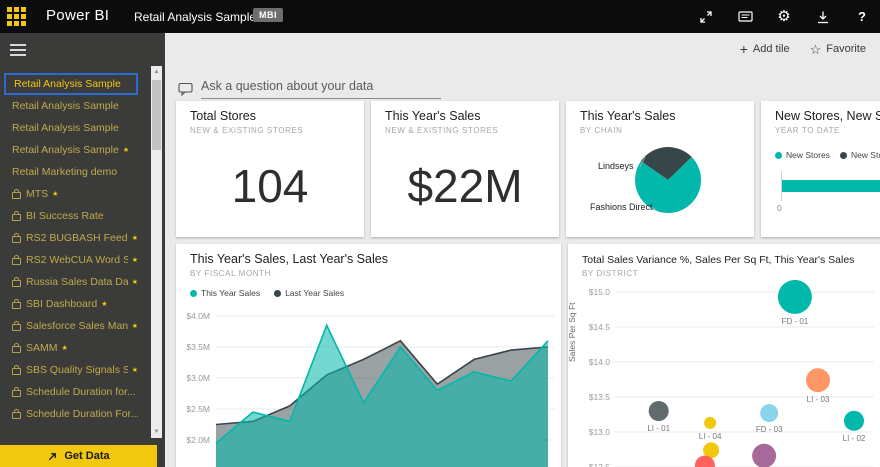 Image resolution: width=880 pixels, height=467 pixels. I want to click on add-tile-button: + Add tile, so click(765, 49).